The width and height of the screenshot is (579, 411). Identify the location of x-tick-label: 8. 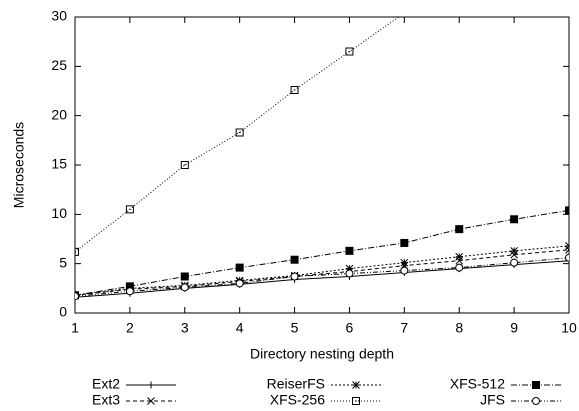
(459, 328).